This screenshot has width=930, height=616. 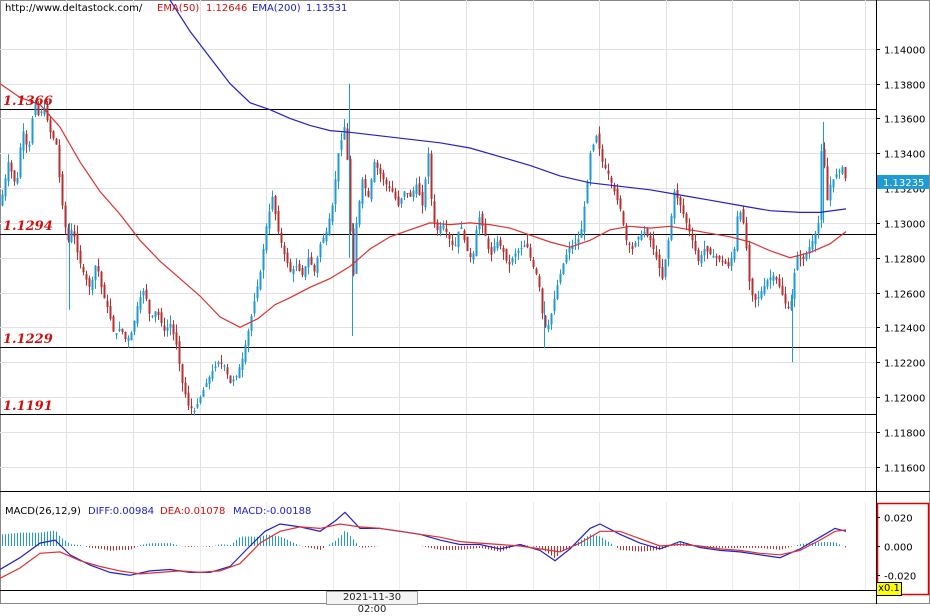 What do you see at coordinates (372, 603) in the screenshot?
I see `crosshair-time-label: 2021-11-30 02:00` at bounding box center [372, 603].